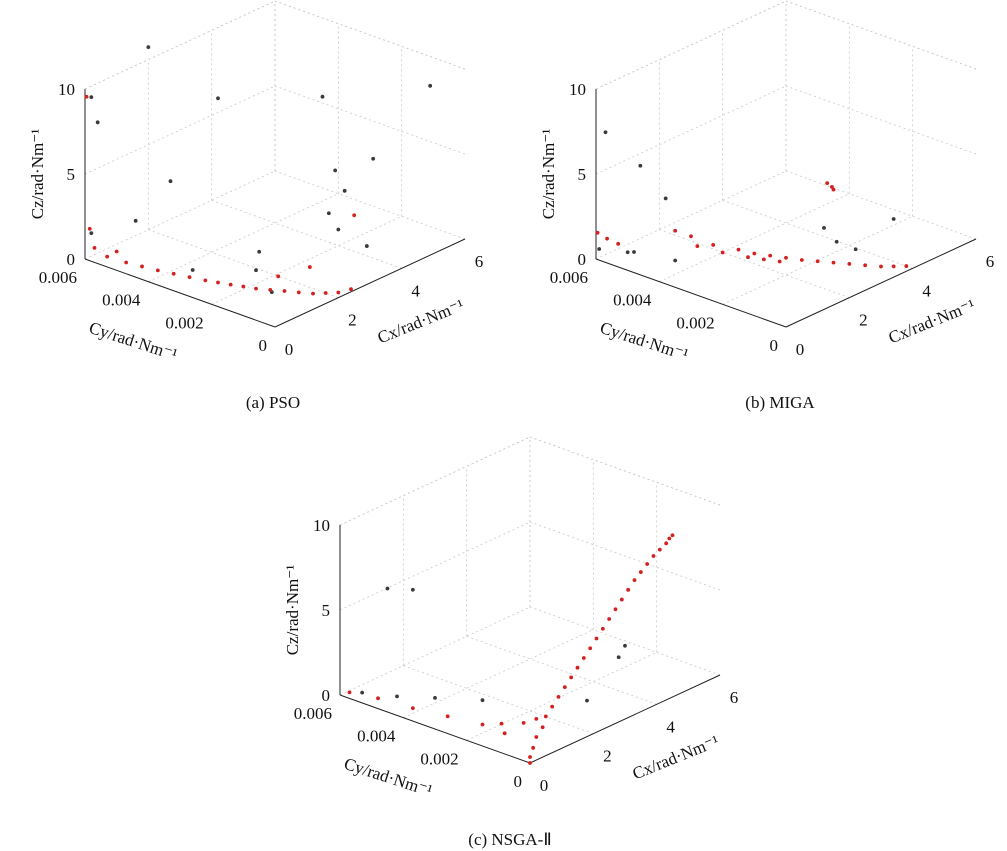 Image resolution: width=1007 pixels, height=851 pixels. I want to click on panel-caption: (a) PSO, so click(273, 402).